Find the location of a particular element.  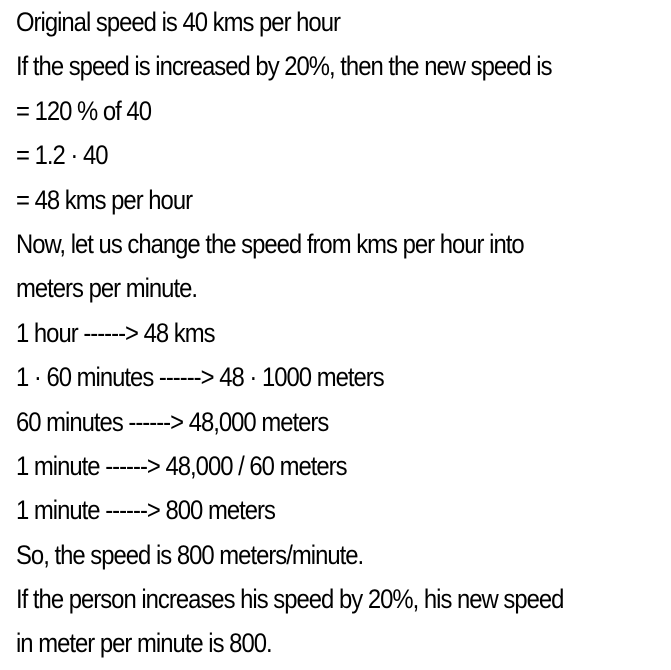

text-line: 1 · 60 minutes ------> 48 · 1000 meters is located at coordinates (200, 377).